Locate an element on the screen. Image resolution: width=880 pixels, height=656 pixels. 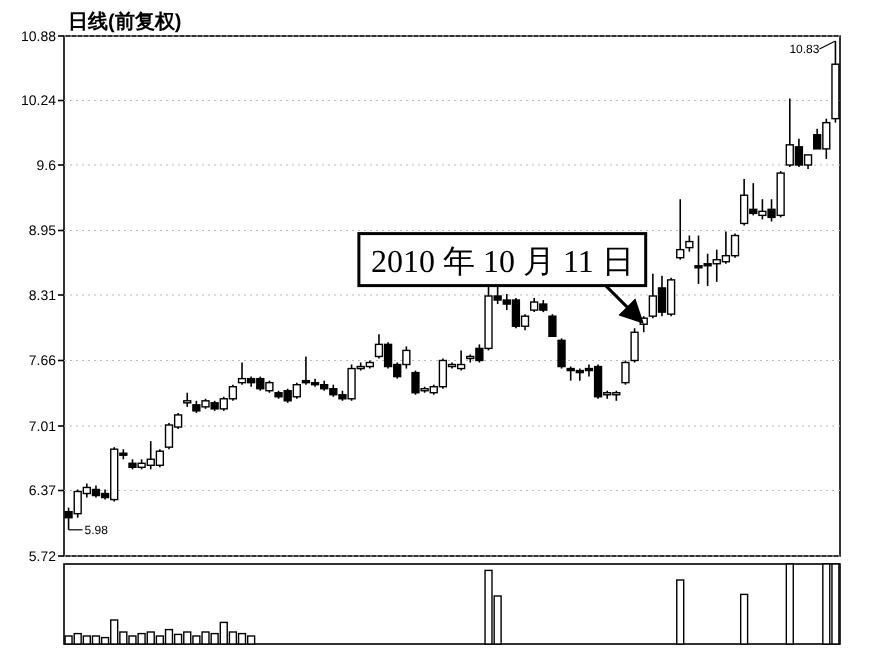
annotation: 2010 年 10 月 11 日 is located at coordinates (502, 262).